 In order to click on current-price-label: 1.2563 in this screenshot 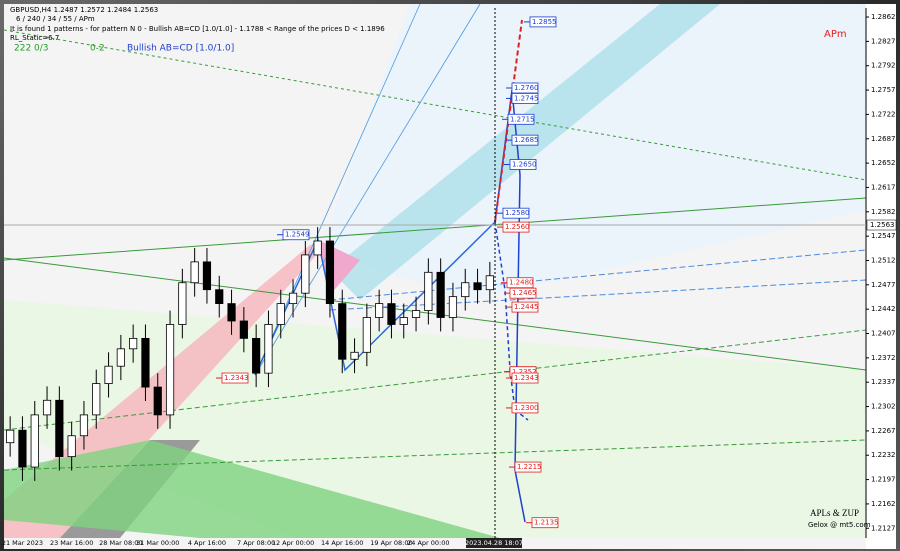, I will do `click(882, 225)`.